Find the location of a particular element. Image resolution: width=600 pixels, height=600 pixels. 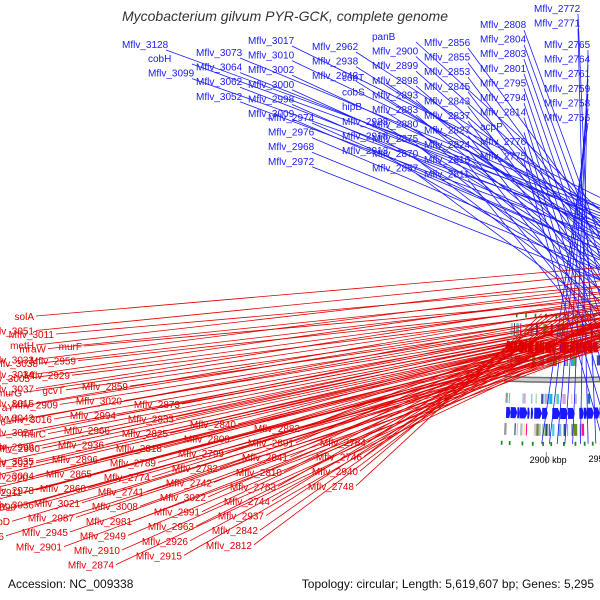

gene-label-forward: Mflv_2775 is located at coordinates (503, 156).